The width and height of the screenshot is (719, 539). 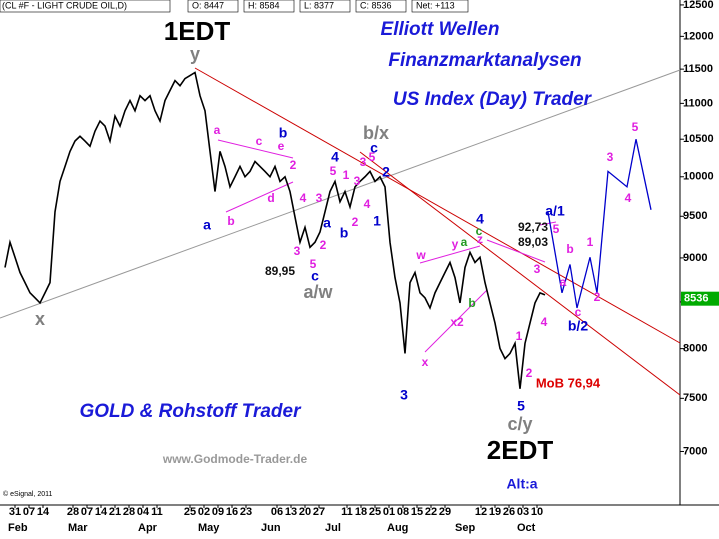 I want to click on y-tick-label: 9000, so click(x=695, y=258).